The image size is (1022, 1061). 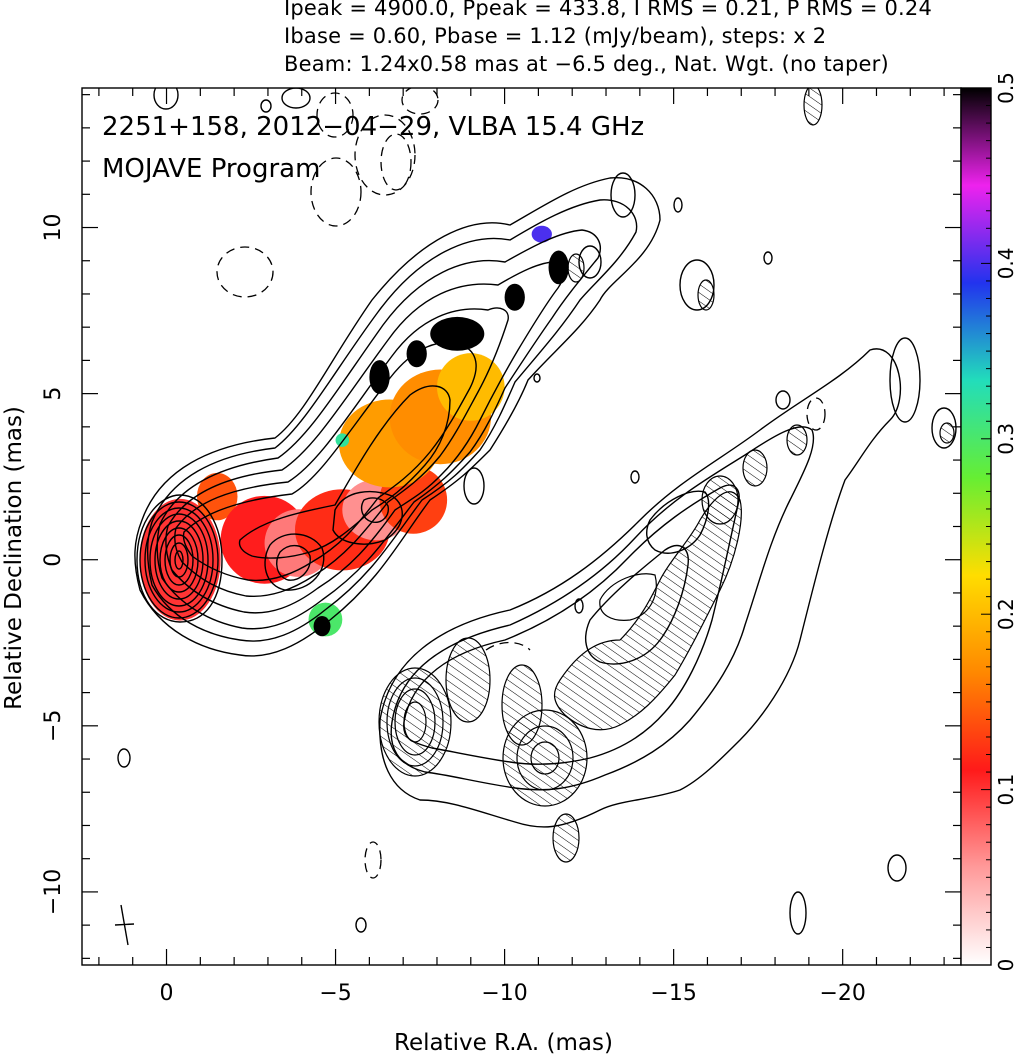 I want to click on knot-contour-d, so click(x=374, y=510).